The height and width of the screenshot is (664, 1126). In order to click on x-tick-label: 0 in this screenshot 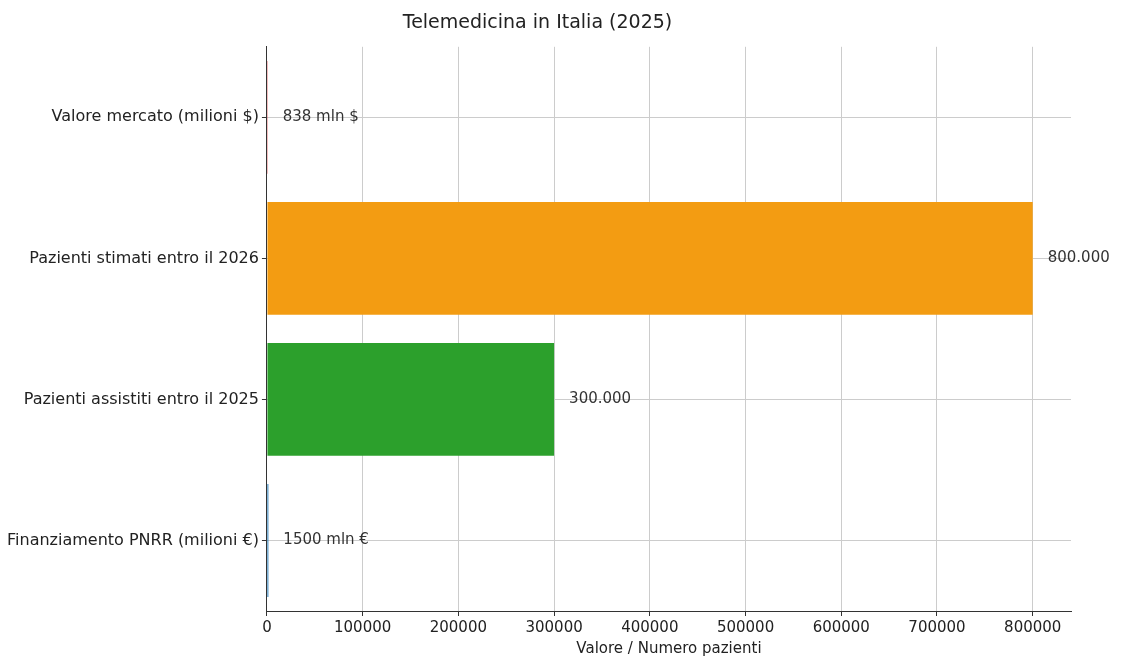, I will do `click(267, 626)`.